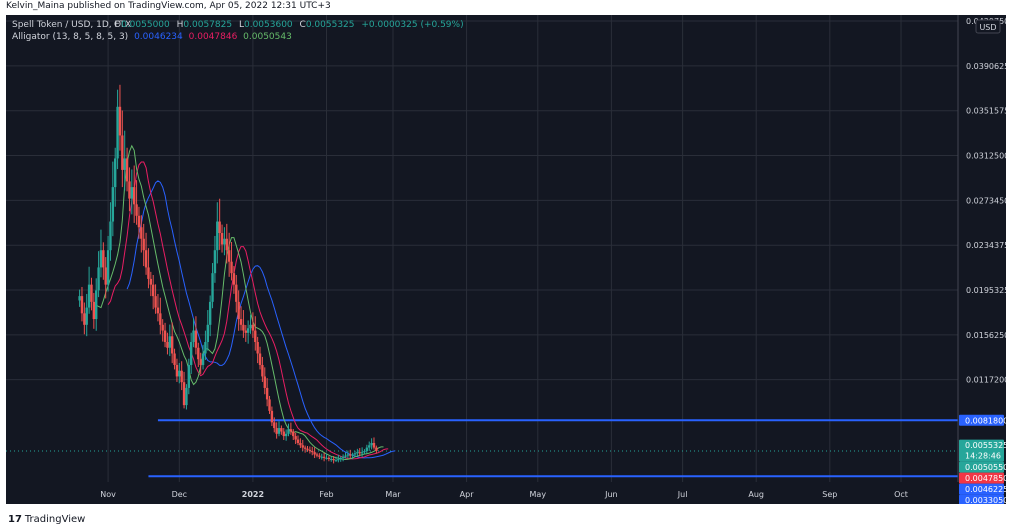 This screenshot has width=1024, height=529. What do you see at coordinates (303, 25) in the screenshot?
I see `ohlc-c-key: C` at bounding box center [303, 25].